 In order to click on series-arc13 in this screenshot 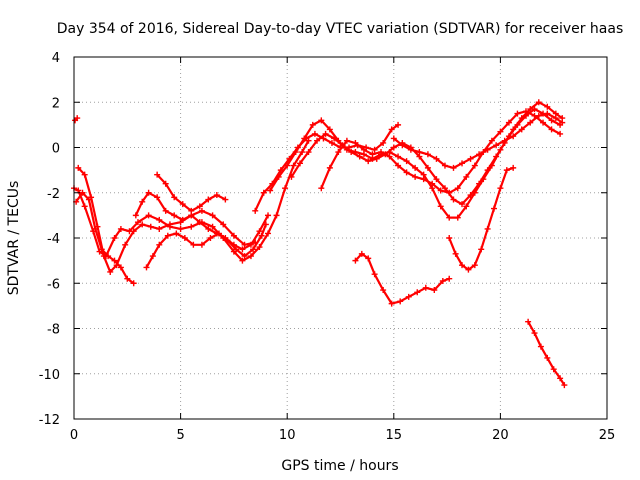, I will do `click(402, 278)`.